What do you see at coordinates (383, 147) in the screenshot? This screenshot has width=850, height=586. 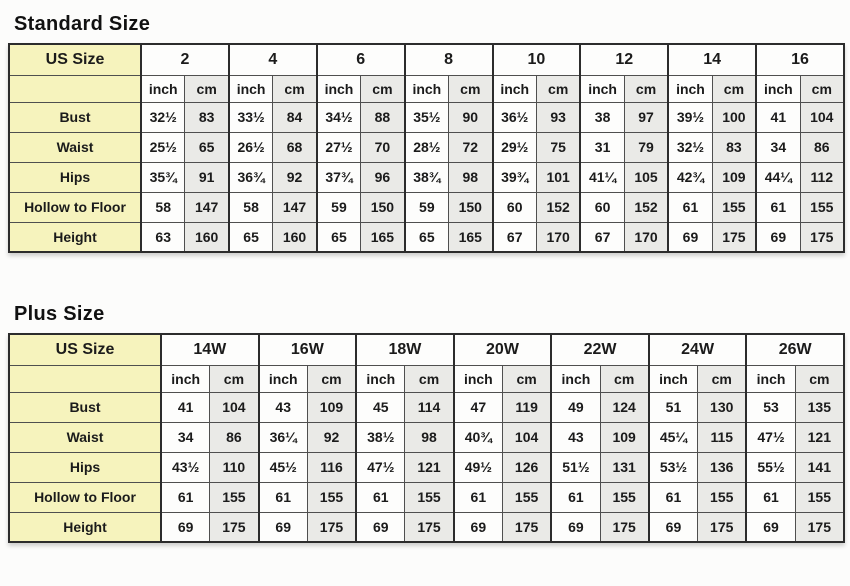 I see `value-cell-cm: 70` at bounding box center [383, 147].